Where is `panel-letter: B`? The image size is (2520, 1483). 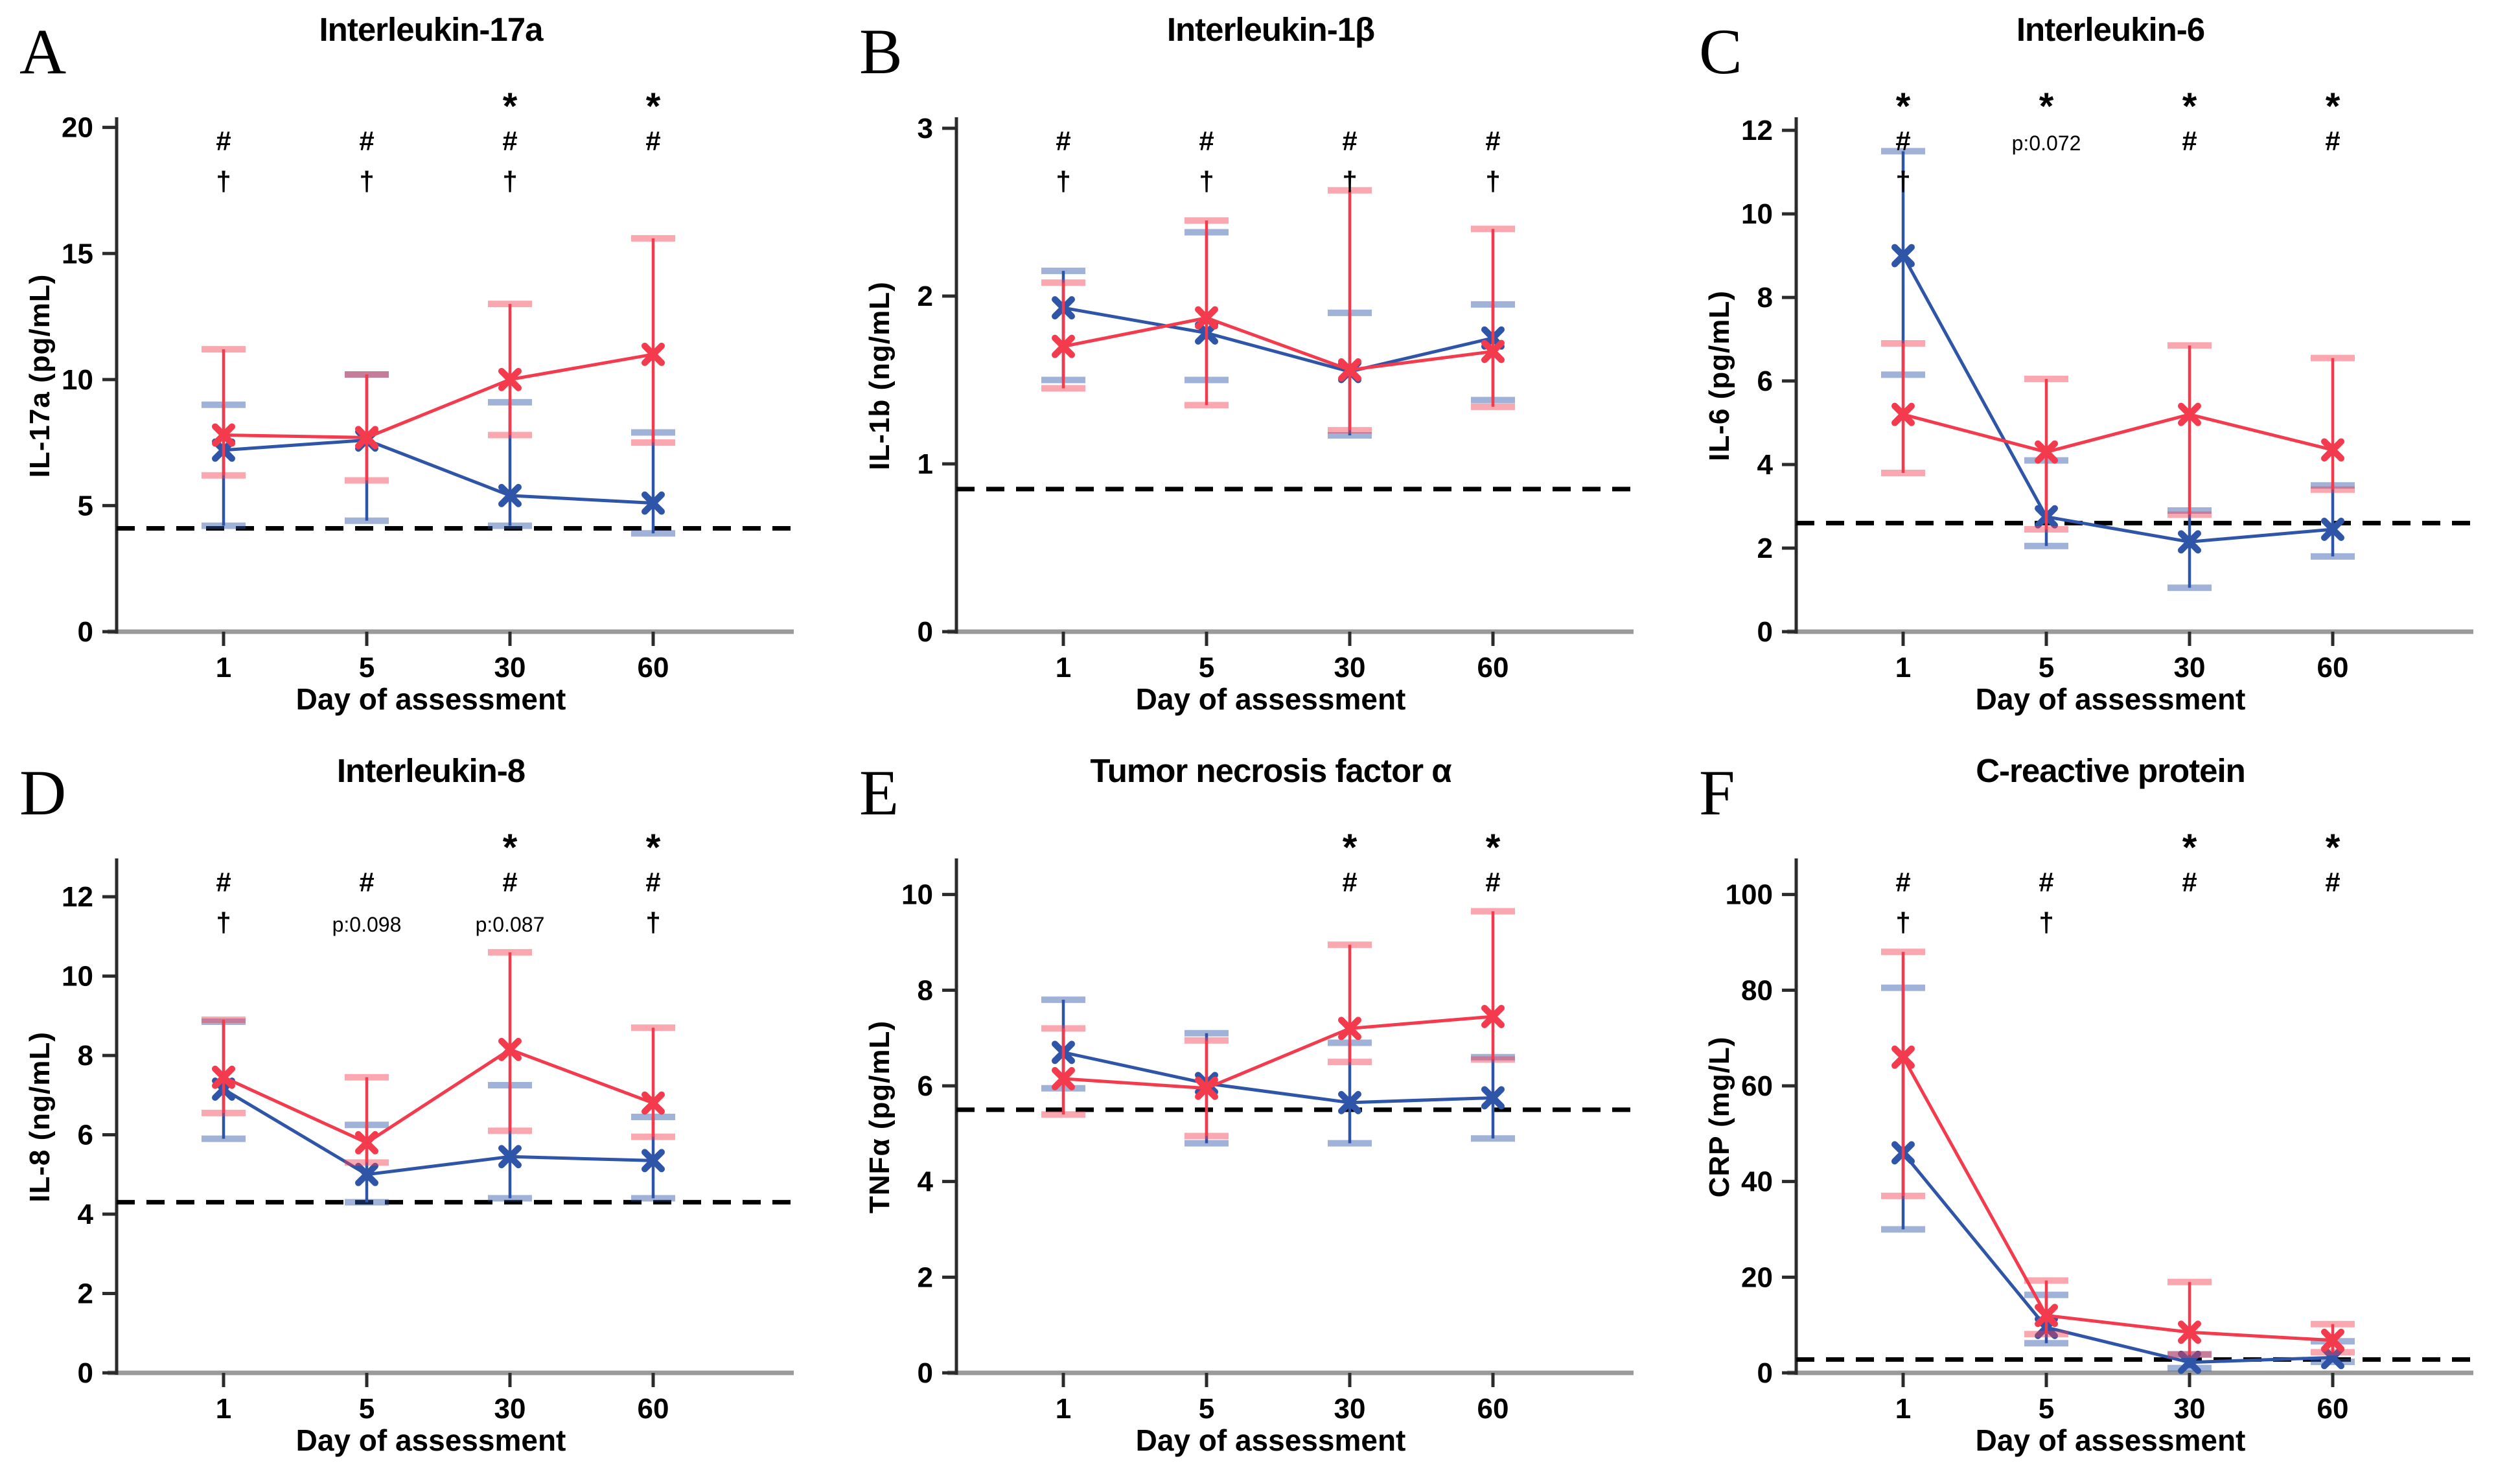
panel-letter: B is located at coordinates (881, 51).